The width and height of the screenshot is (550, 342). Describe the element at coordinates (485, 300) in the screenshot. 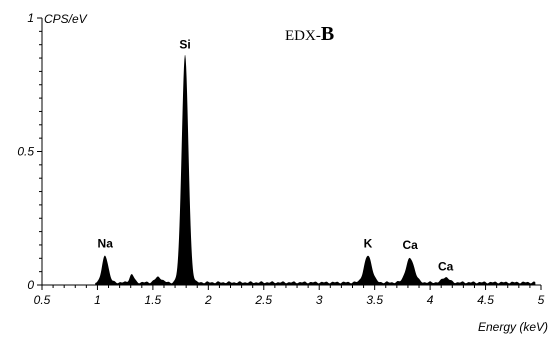

I see `x-tick-label: 4.5` at that location.